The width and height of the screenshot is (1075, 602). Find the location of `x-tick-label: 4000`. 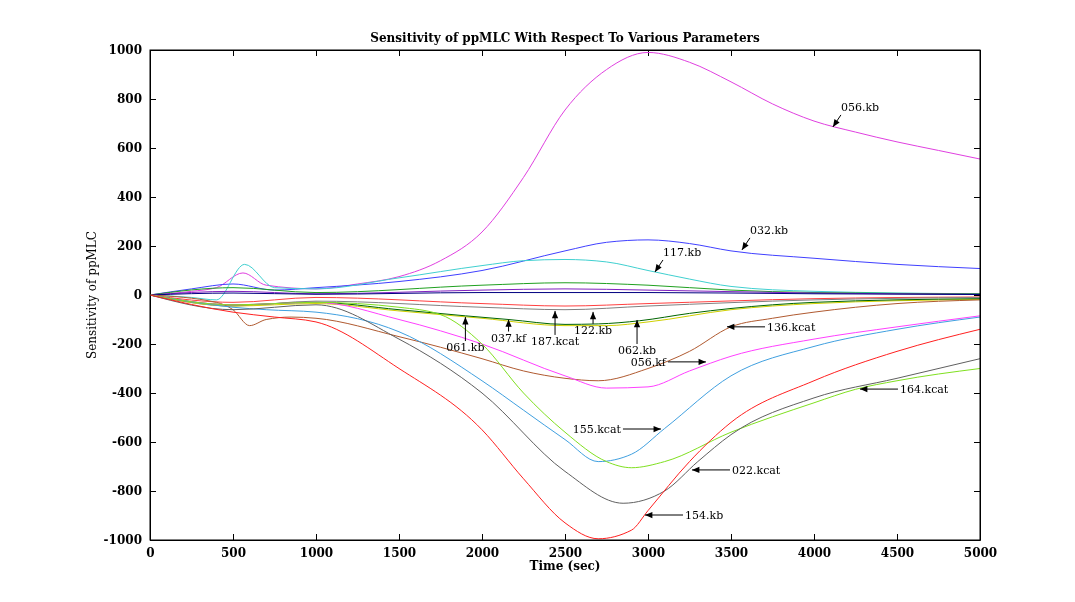

x-tick-label: 4000 is located at coordinates (814, 552).